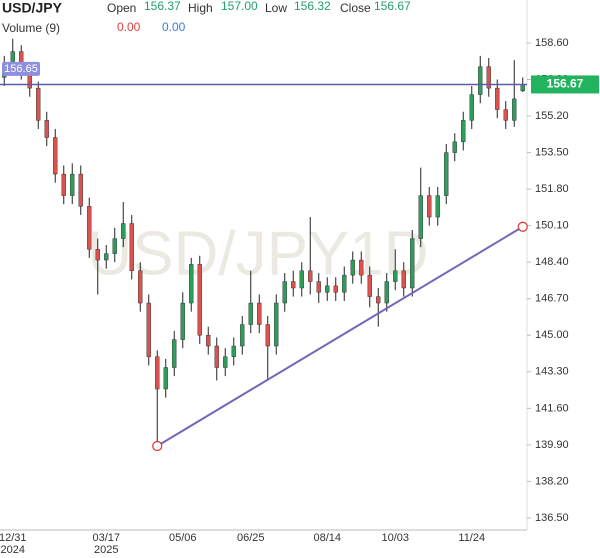 The image size is (600, 558). I want to click on cursor-label: 156.65, so click(21, 69).